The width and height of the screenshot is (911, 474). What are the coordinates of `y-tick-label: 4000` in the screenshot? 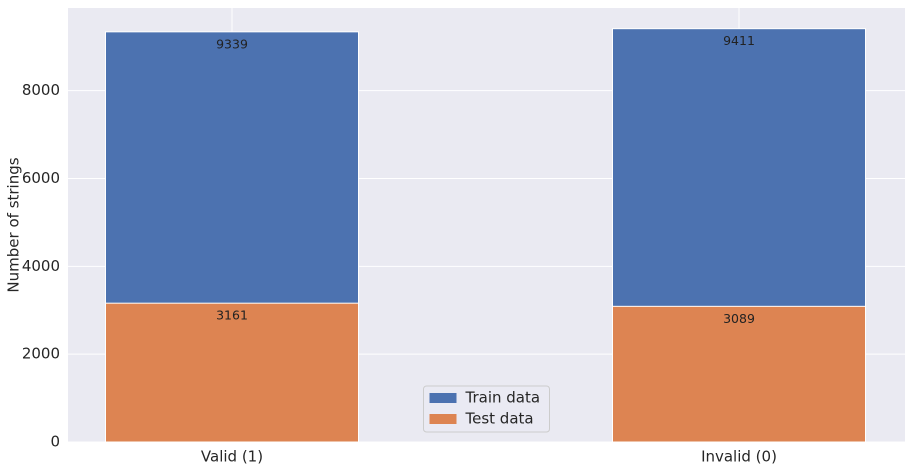 It's located at (41, 266).